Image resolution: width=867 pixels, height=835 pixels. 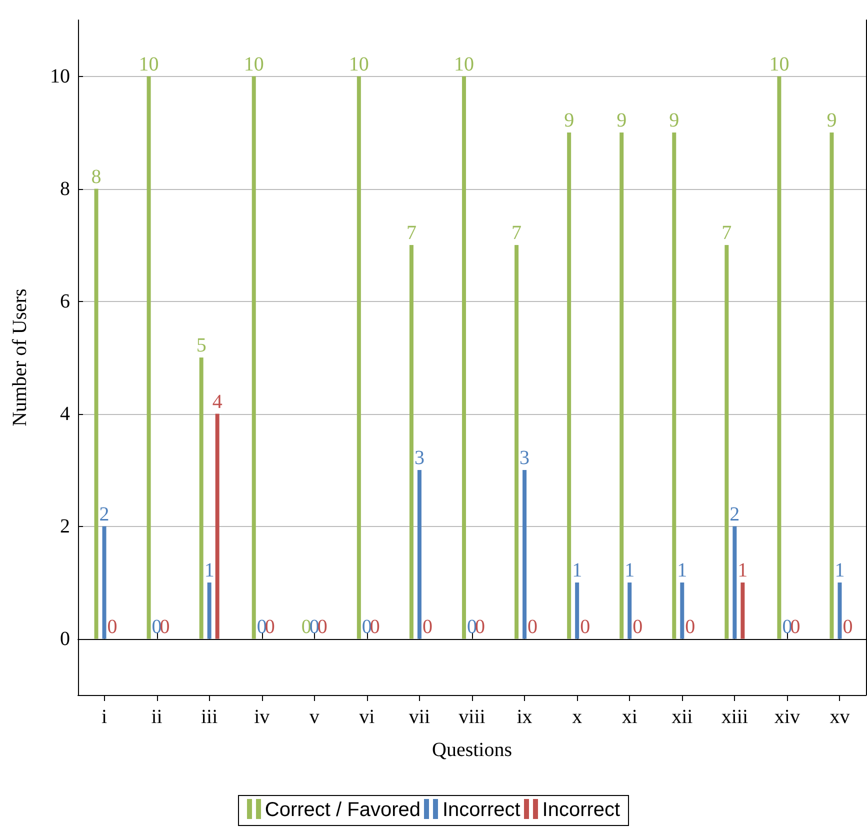 What do you see at coordinates (65, 413) in the screenshot?
I see `y-tick-label: 4` at bounding box center [65, 413].